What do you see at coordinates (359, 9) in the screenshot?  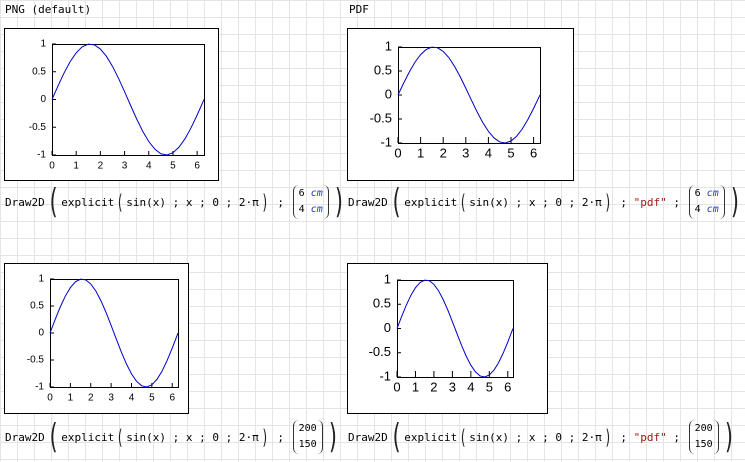 I see `section-label: PDF` at bounding box center [359, 9].